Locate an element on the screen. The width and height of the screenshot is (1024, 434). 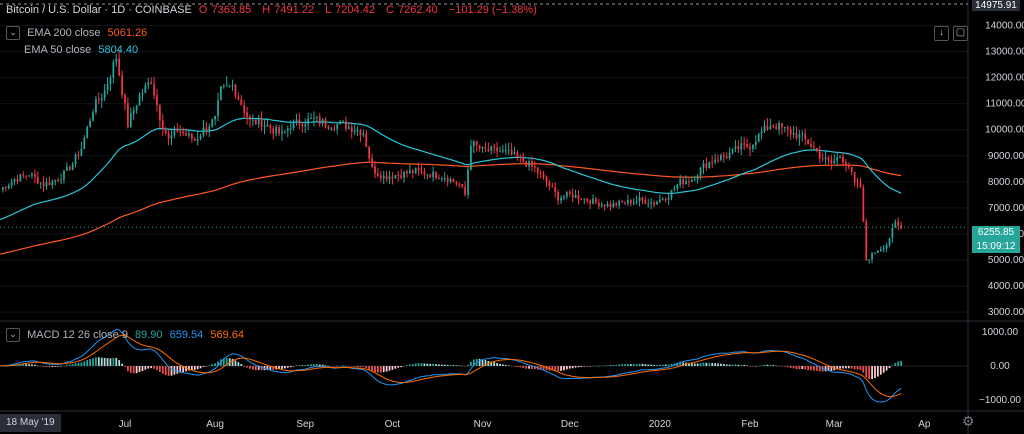
arrow-down-icon: ↓ is located at coordinates (941, 33).